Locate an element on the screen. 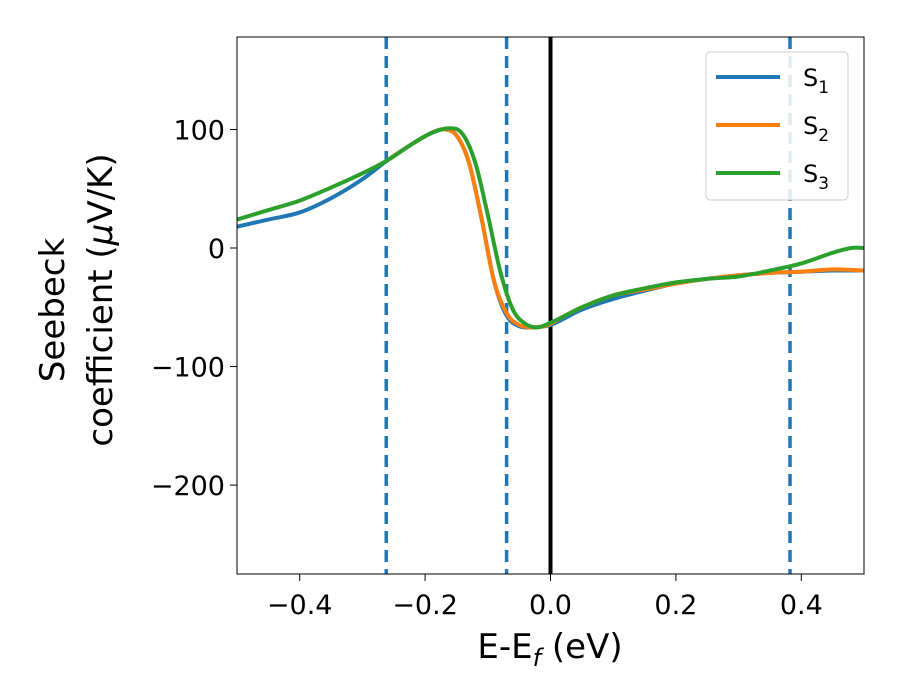 This screenshot has height=700, width=900. y-axis-label-line2: coefficient (μV/K) is located at coordinates (101, 299).